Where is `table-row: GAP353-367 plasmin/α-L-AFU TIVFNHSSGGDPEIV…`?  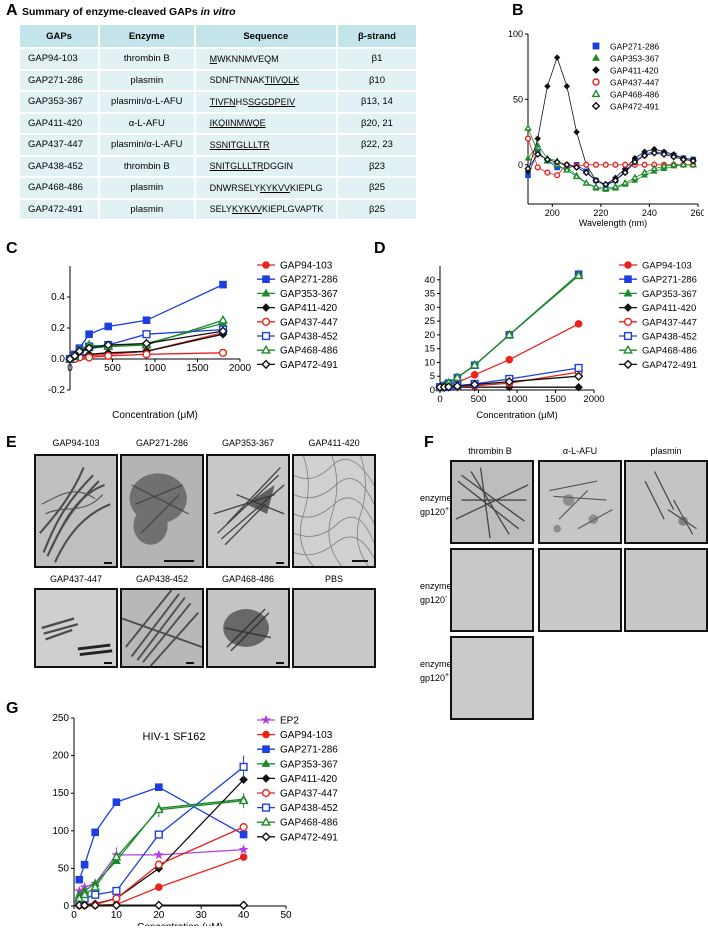
table-row: GAP353-367 plasmin/α-L-AFU TIVFNHSSGGDPEIV… is located at coordinates (218, 102).